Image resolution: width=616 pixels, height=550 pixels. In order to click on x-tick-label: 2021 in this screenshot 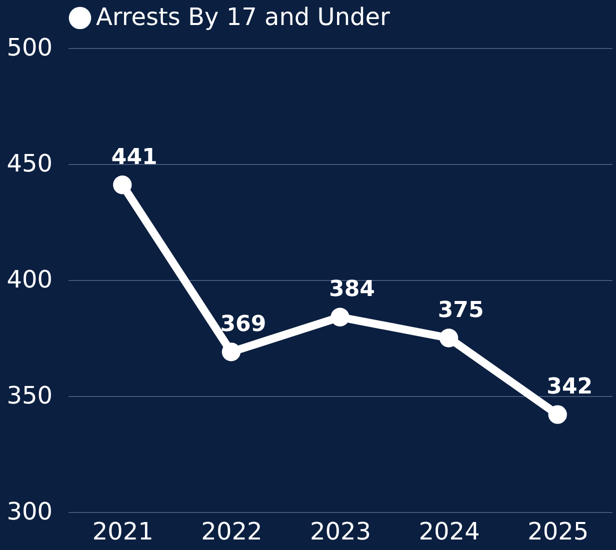, I will do `click(123, 532)`.